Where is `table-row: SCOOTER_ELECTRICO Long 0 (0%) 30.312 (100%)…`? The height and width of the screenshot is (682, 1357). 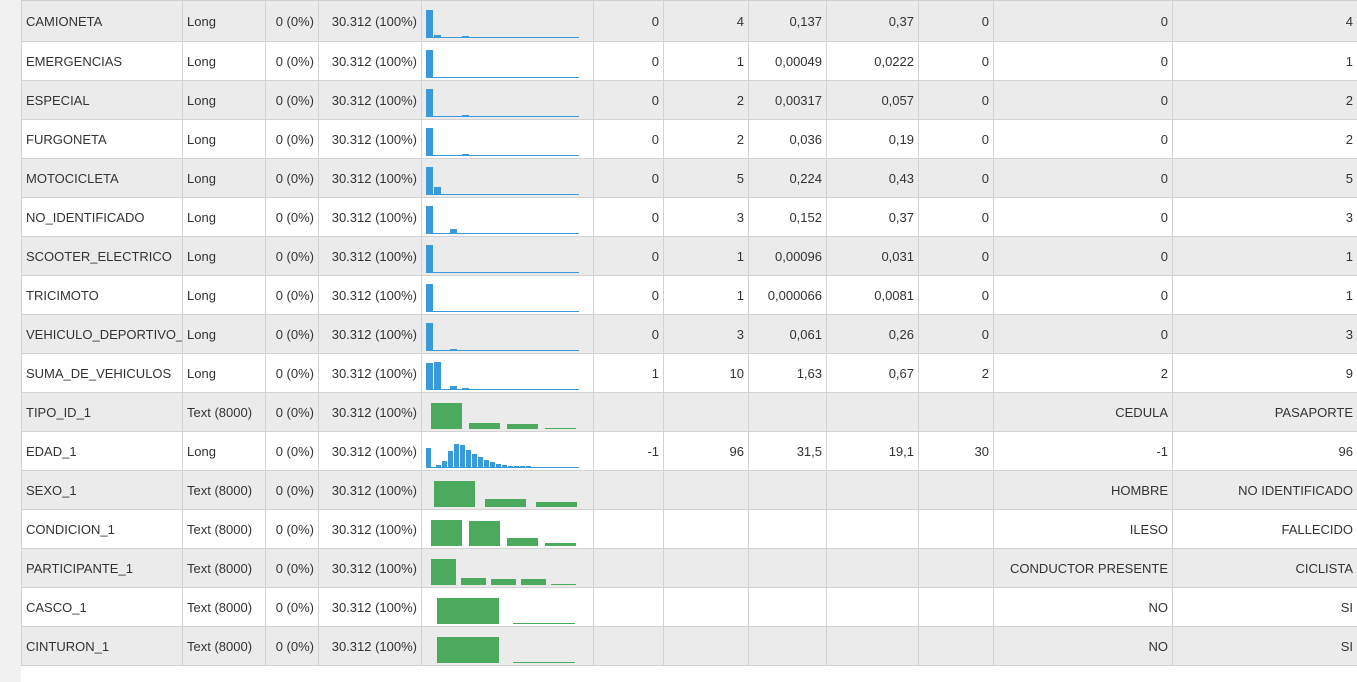
table-row: SCOOTER_ELECTRICO Long 0 (0%) 30.312 (100%)… is located at coordinates (689, 256).